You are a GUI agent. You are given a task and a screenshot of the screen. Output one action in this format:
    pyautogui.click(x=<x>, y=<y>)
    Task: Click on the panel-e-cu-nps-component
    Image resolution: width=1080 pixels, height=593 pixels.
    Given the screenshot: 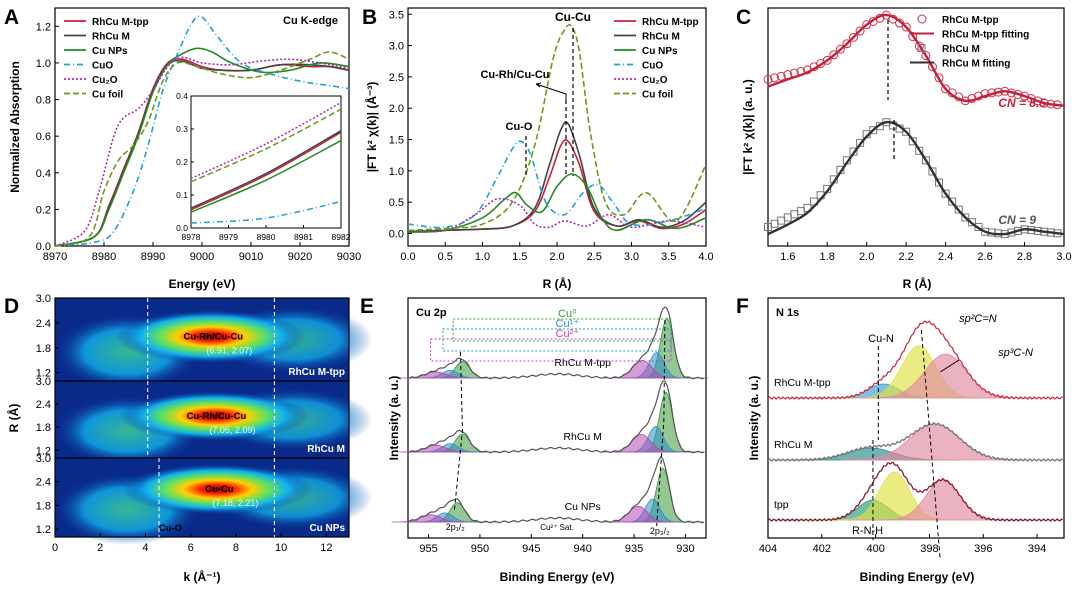 What is the action you would take?
    pyautogui.click(x=431, y=518)
    